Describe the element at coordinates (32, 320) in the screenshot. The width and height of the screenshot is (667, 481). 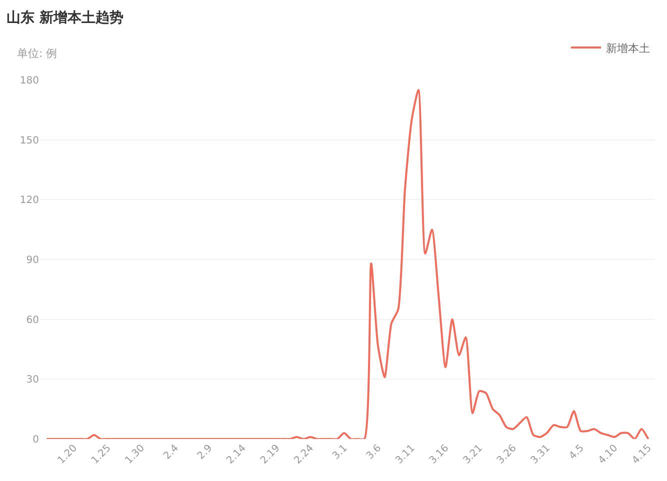
I see `y-tick-label: 60` at that location.